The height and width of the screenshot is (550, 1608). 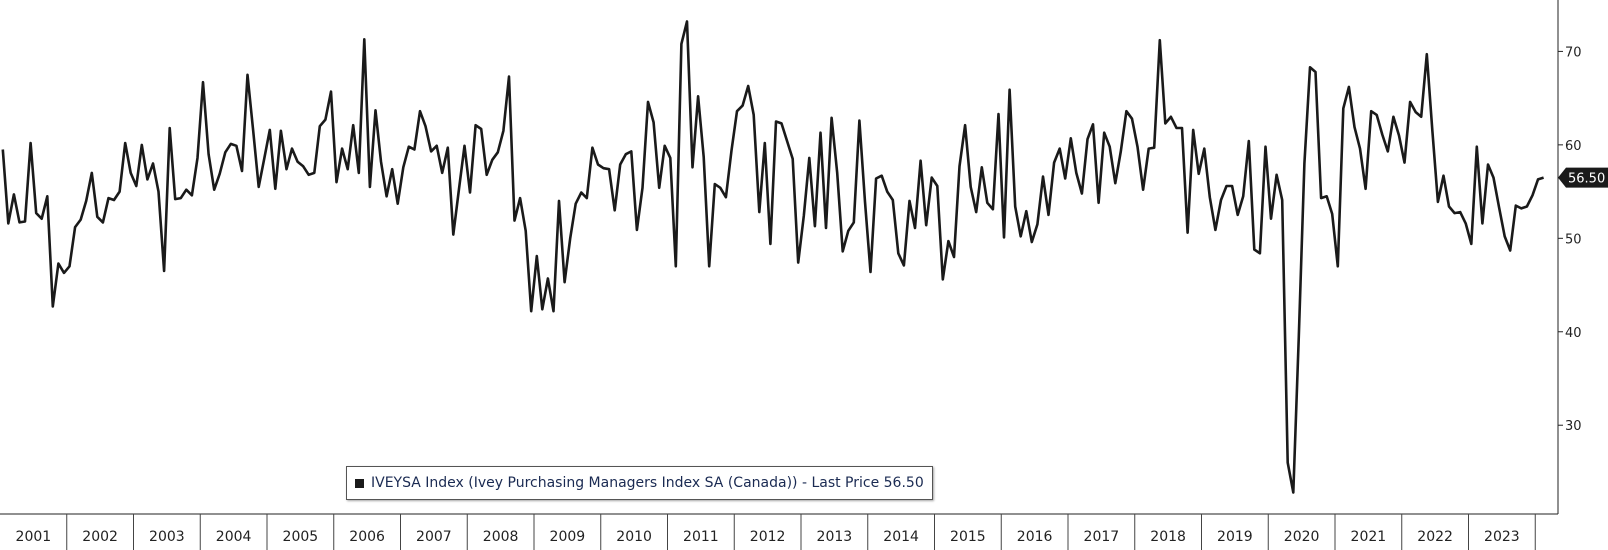 What do you see at coordinates (568, 537) in the screenshot?
I see `x-tick-label: 2009` at bounding box center [568, 537].